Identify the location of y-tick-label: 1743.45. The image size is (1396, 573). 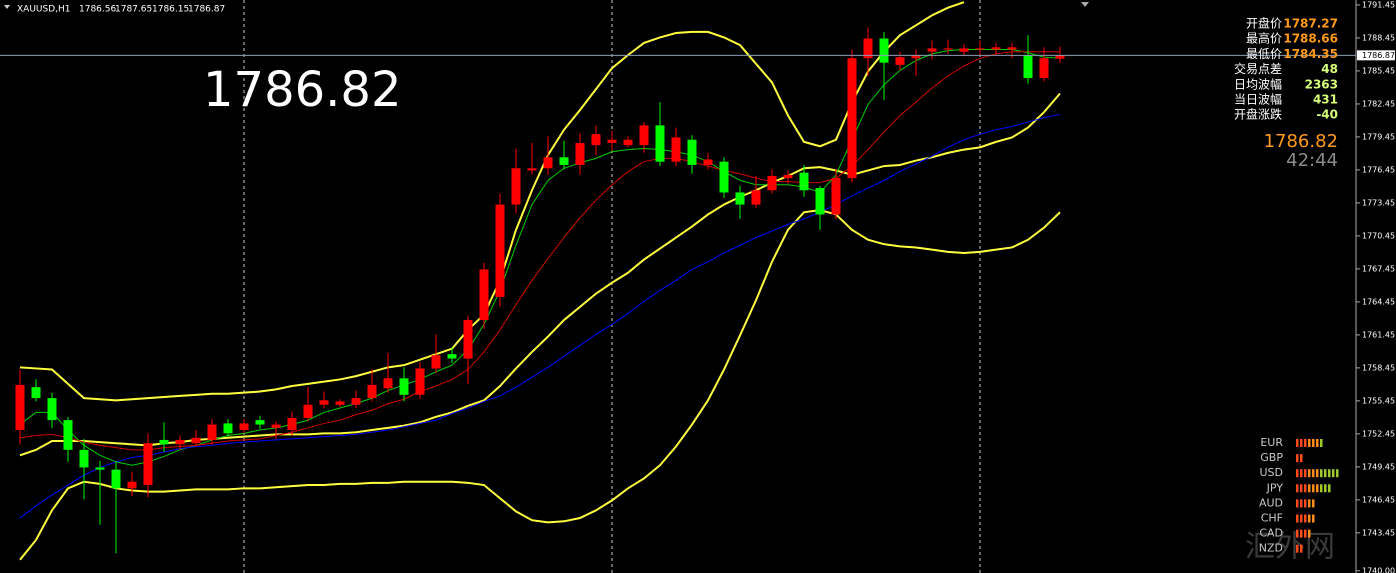
(1378, 532).